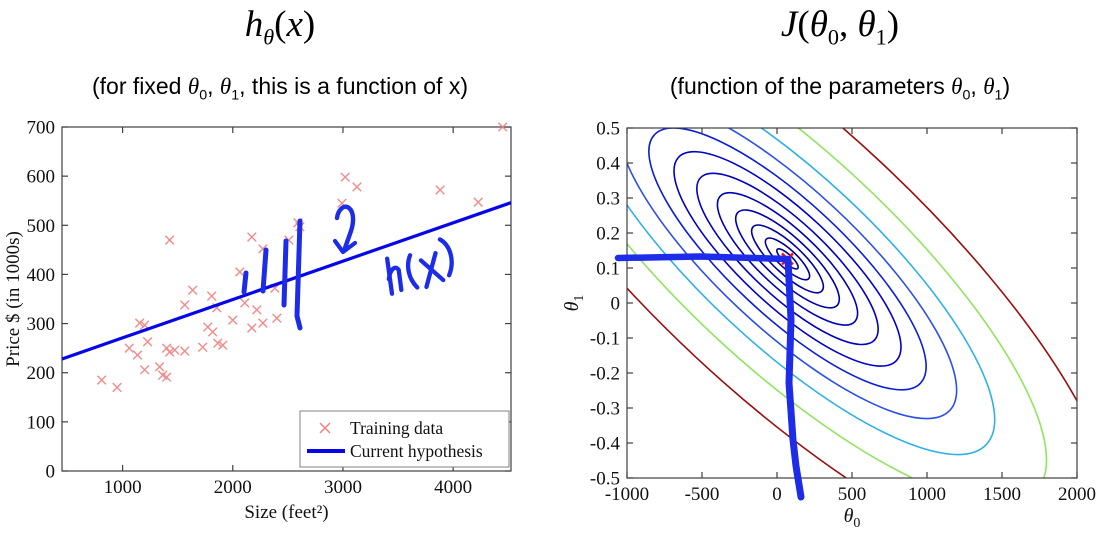  Describe the element at coordinates (1002, 494) in the screenshot. I see `x-tick-label: 1500` at that location.